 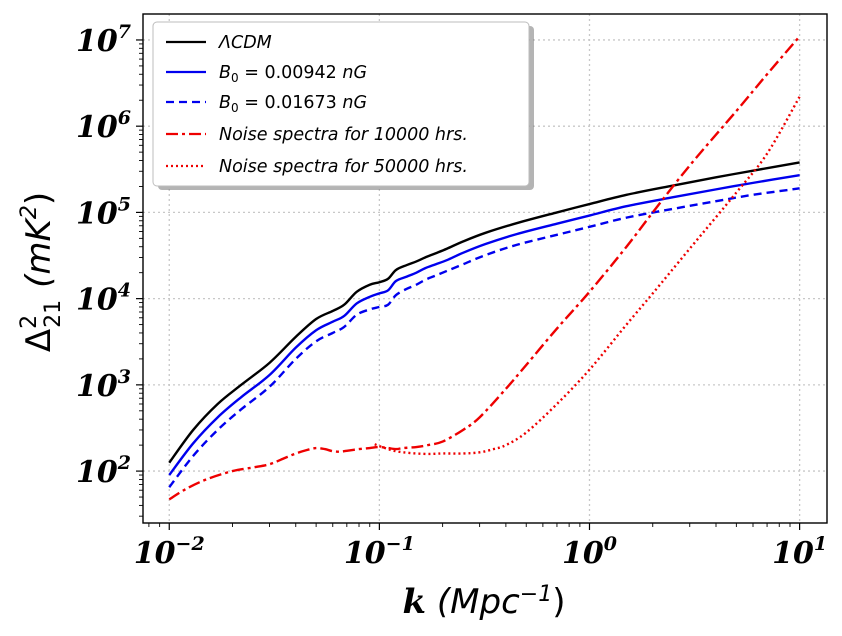 What do you see at coordinates (39, 198) in the screenshot?
I see `y-axis-label-close: )` at bounding box center [39, 198].